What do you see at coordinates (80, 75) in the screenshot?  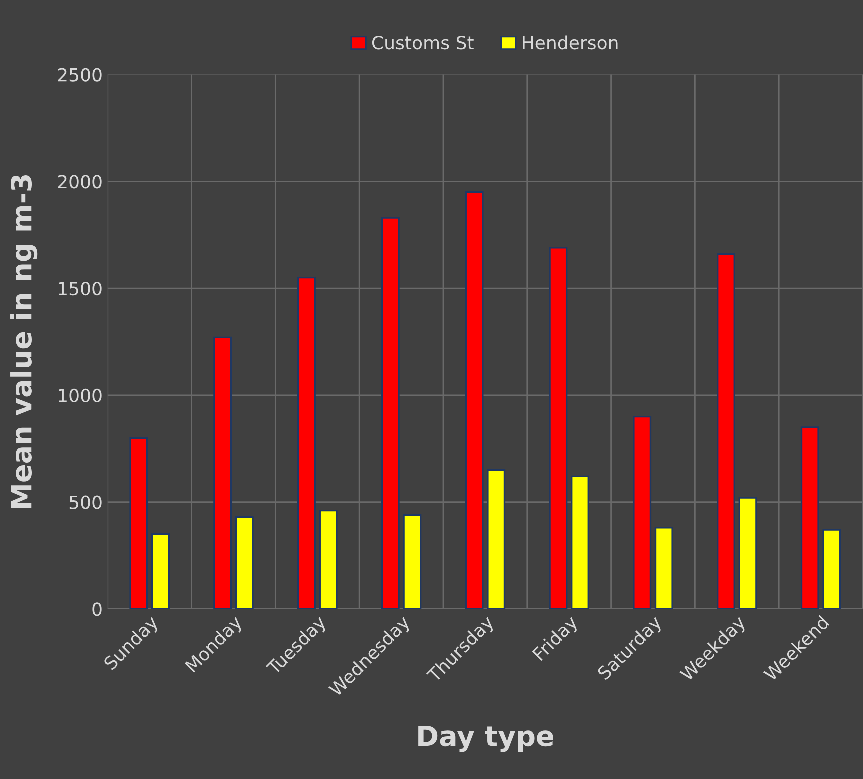 I see `y-tick-label: 2500` at bounding box center [80, 75].